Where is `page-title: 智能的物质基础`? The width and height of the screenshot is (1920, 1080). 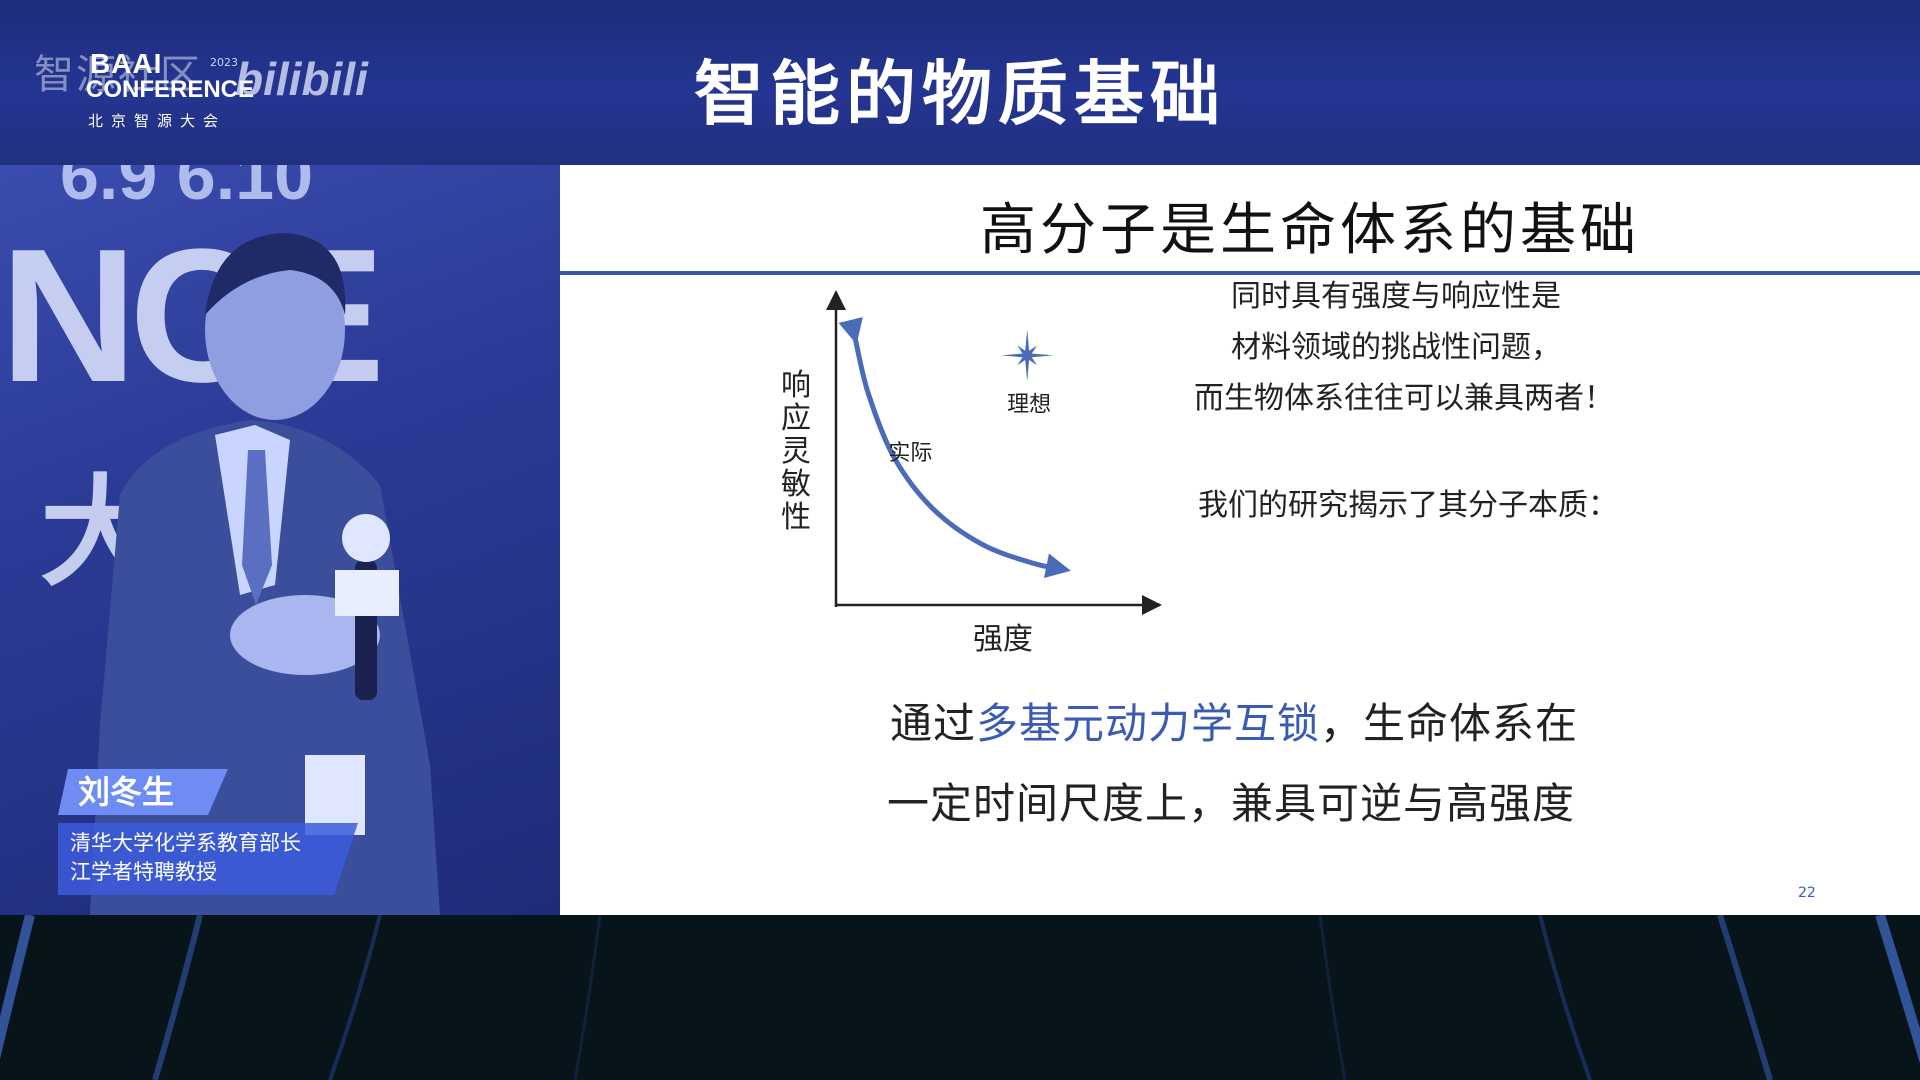
page-title: 智能的物质基础 is located at coordinates (960, 94).